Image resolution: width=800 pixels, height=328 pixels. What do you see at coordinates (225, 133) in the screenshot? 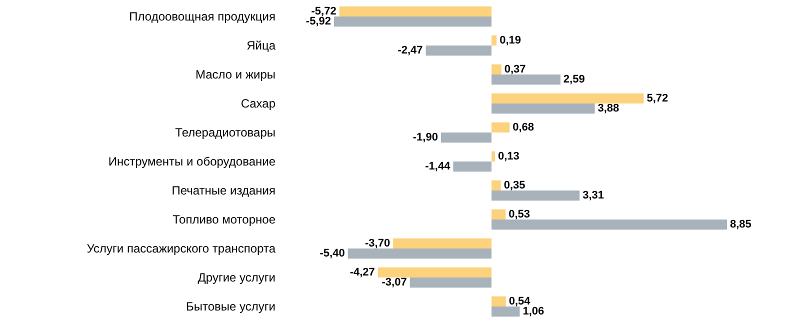
I see `y-tick-label: Телерадиотовары` at bounding box center [225, 133].